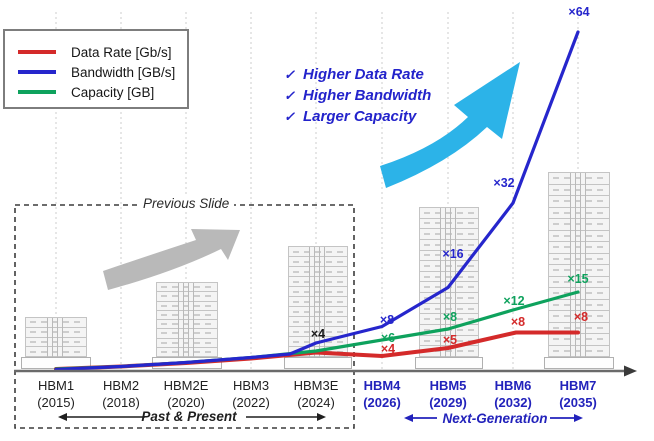  I want to click on hbm-stack-hbm3e, so click(318, 307).